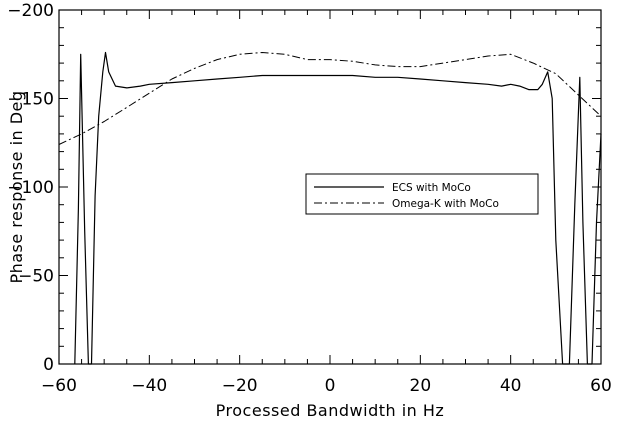  I want to click on x-tick-label: 0, so click(330, 386).